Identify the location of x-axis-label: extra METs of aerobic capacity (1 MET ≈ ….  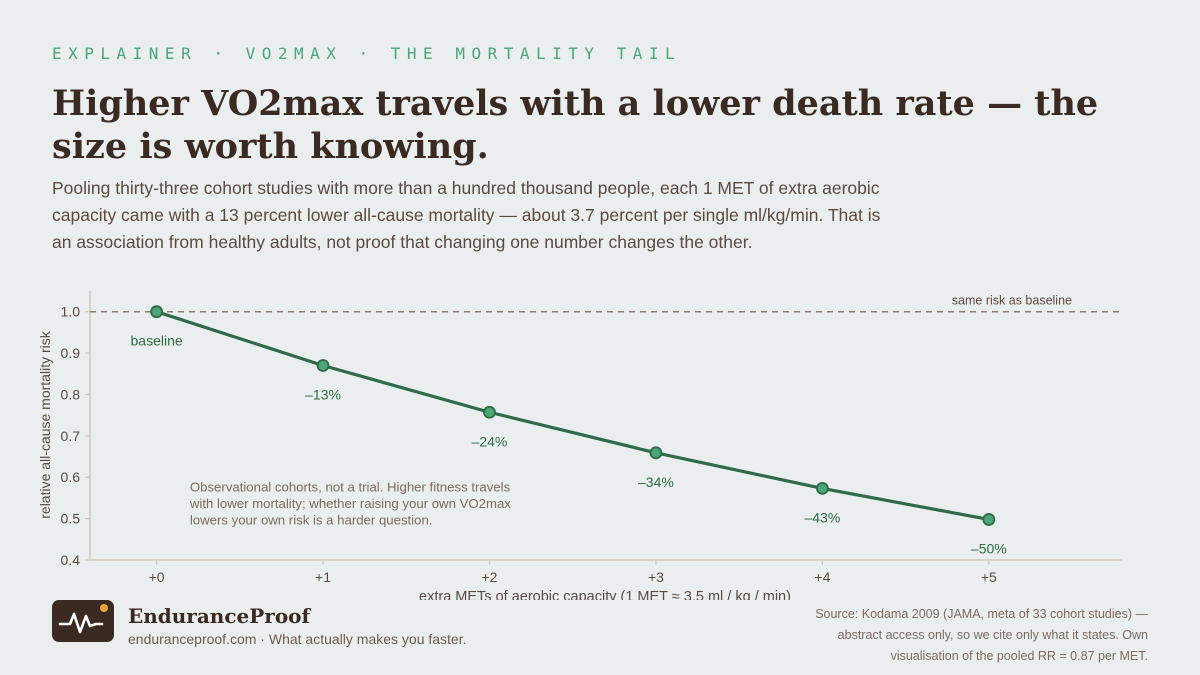
(605, 594).